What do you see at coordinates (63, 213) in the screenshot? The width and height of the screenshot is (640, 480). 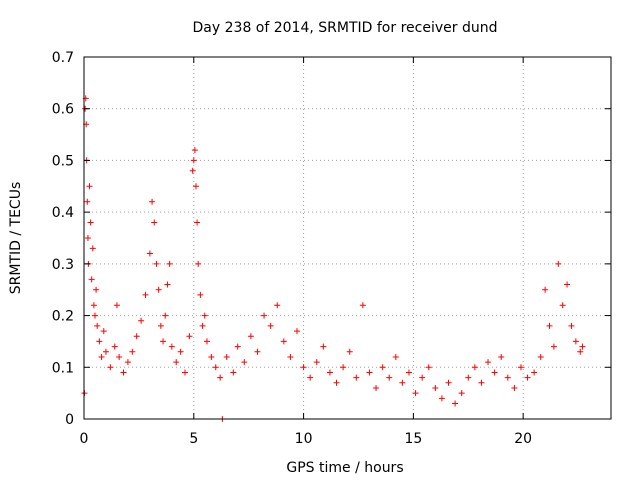 I see `y-tick-label: 0.4` at bounding box center [63, 213].